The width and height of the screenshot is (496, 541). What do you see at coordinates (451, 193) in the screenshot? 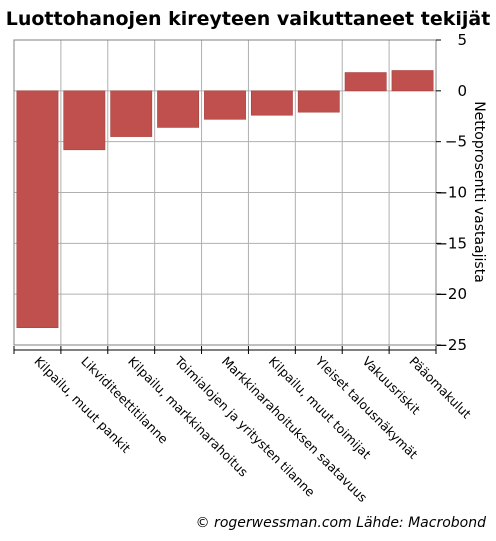
I see `y-tick-label: −10` at bounding box center [451, 193].